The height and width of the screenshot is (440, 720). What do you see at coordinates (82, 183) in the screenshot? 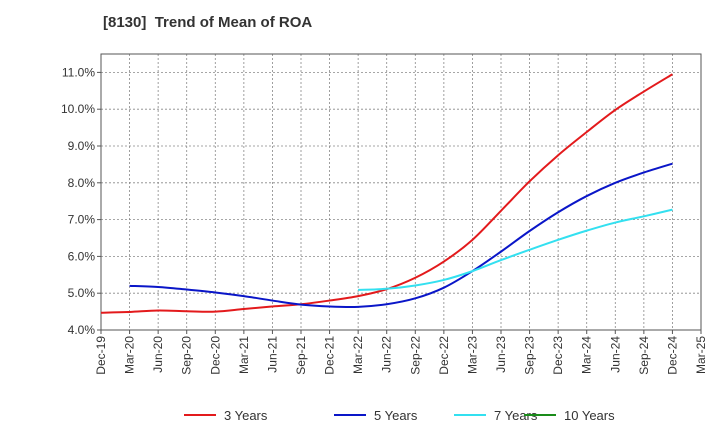
I see `y-tick-label: 8.0%` at bounding box center [82, 183].